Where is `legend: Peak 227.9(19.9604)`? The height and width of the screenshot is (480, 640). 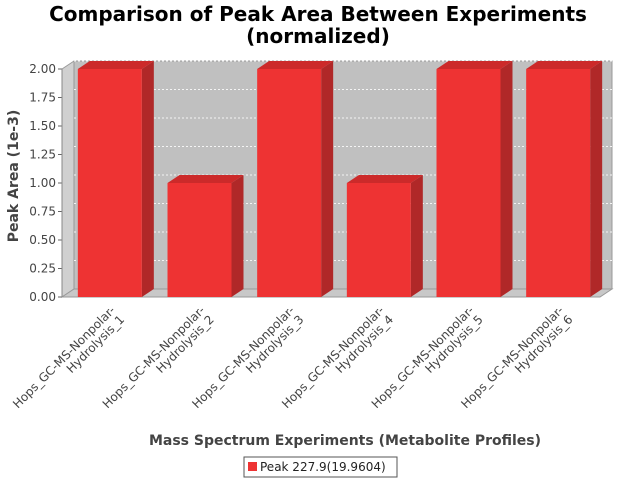 legend: Peak 227.9(19.9604) is located at coordinates (320, 467).